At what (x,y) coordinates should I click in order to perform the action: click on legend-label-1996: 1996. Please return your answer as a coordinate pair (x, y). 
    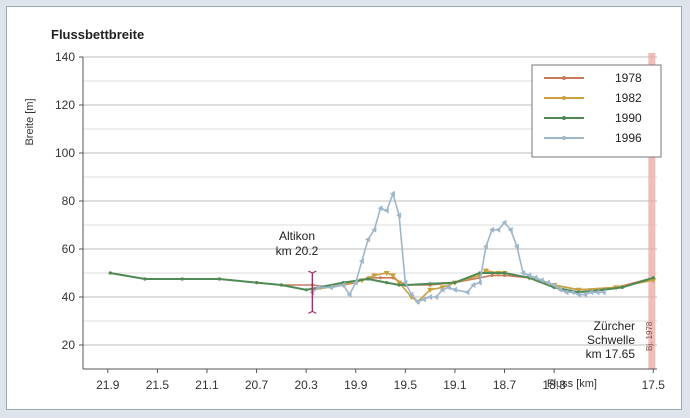
    Looking at the image, I should click on (628, 138).